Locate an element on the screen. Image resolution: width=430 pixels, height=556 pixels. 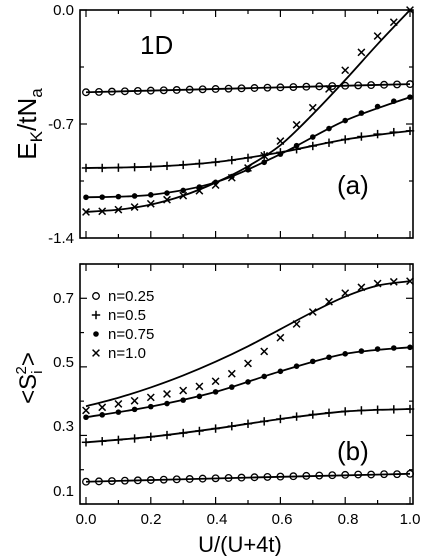
panel-b-ytick-0: 0.7 is located at coordinates (63, 298).